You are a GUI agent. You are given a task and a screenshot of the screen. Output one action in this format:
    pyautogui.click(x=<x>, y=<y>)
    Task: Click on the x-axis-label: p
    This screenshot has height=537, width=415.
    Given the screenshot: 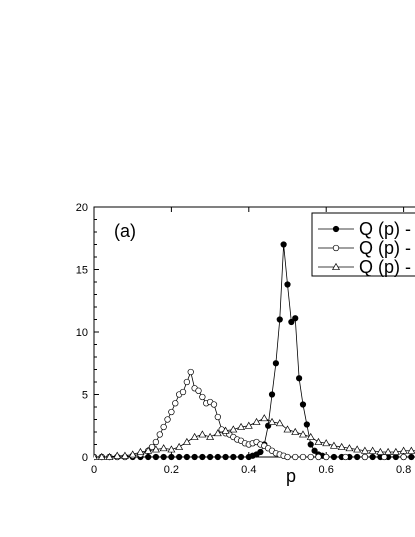 What is the action you would take?
    pyautogui.click(x=291, y=476)
    